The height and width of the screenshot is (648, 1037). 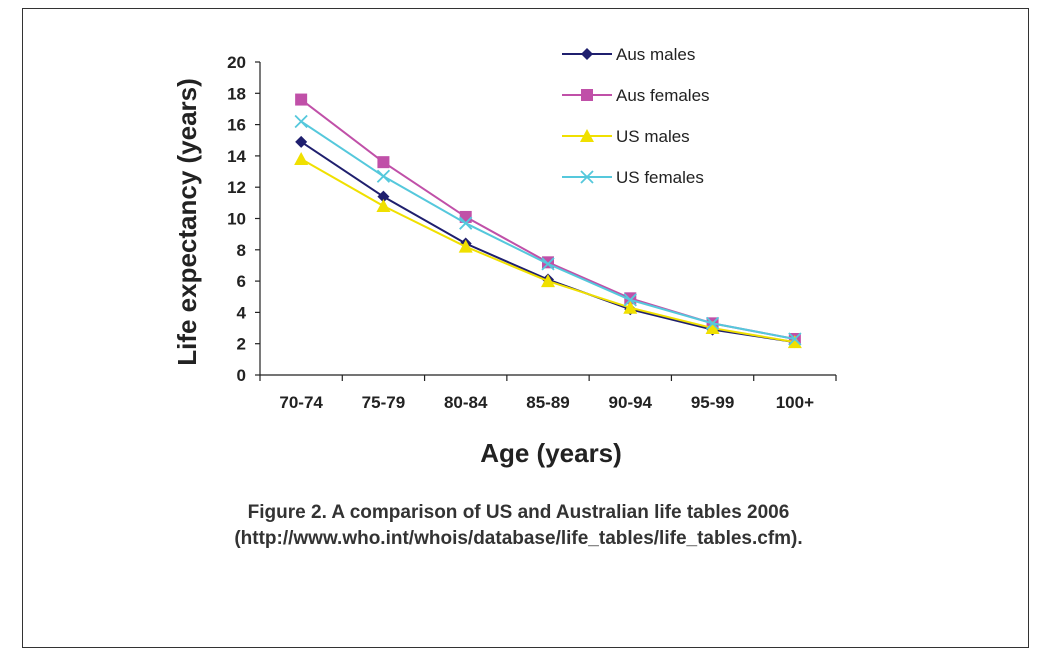 I want to click on y-tick-label: 4, so click(x=242, y=312).